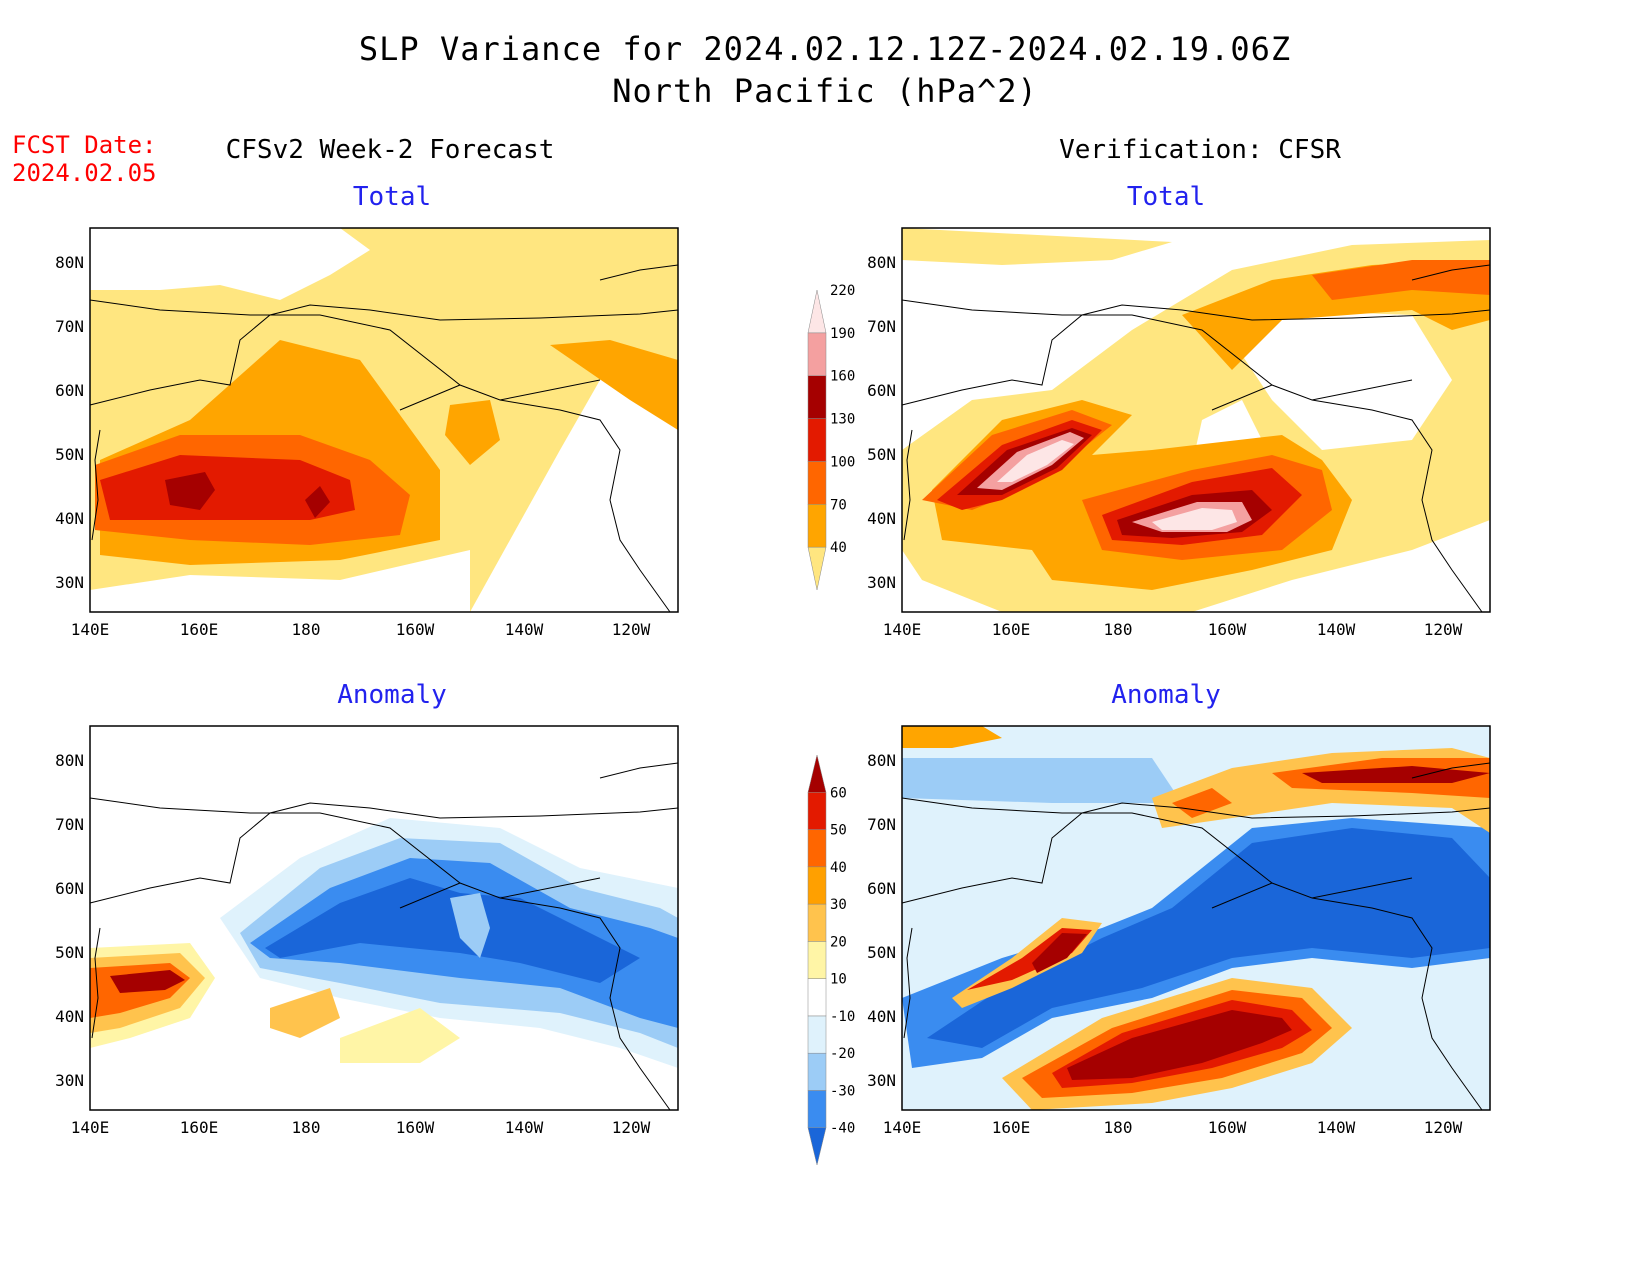  What do you see at coordinates (84, 173) in the screenshot?
I see `fcst-date: 2024.02.05` at bounding box center [84, 173].